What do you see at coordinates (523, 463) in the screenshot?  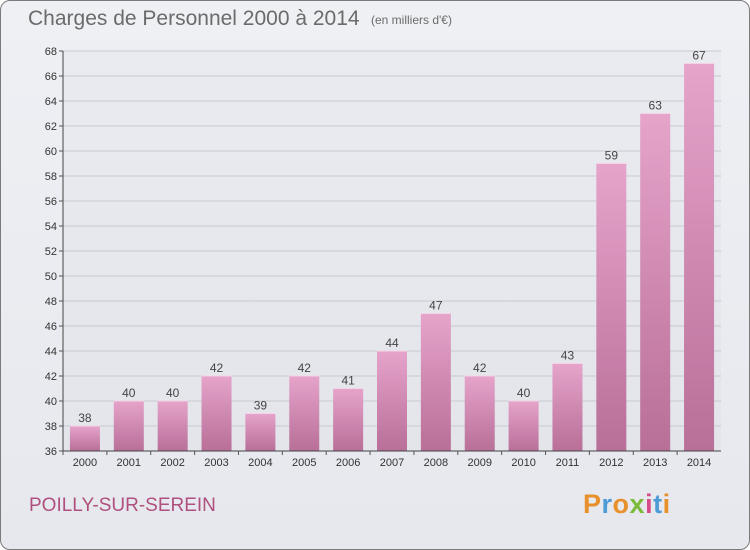 I see `x-tick-label: 2010` at bounding box center [523, 463].